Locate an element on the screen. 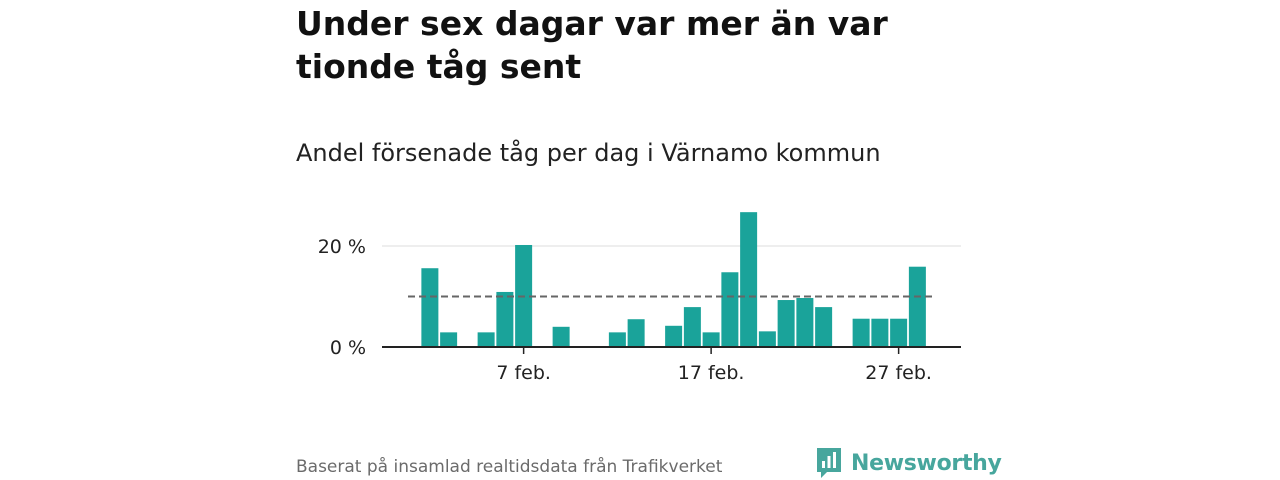  y-tick-label: 0 % is located at coordinates (348, 348).